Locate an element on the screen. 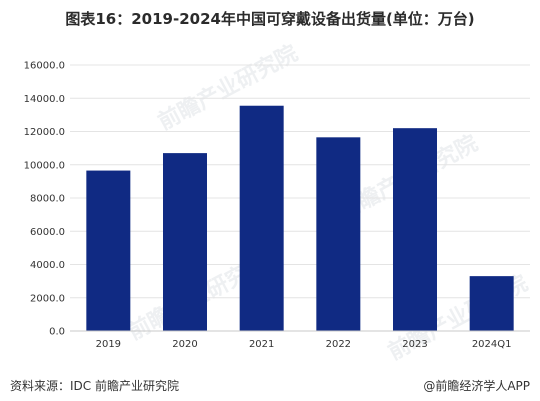 This screenshot has width=540, height=401. x-tick-label: 2023 is located at coordinates (414, 344).